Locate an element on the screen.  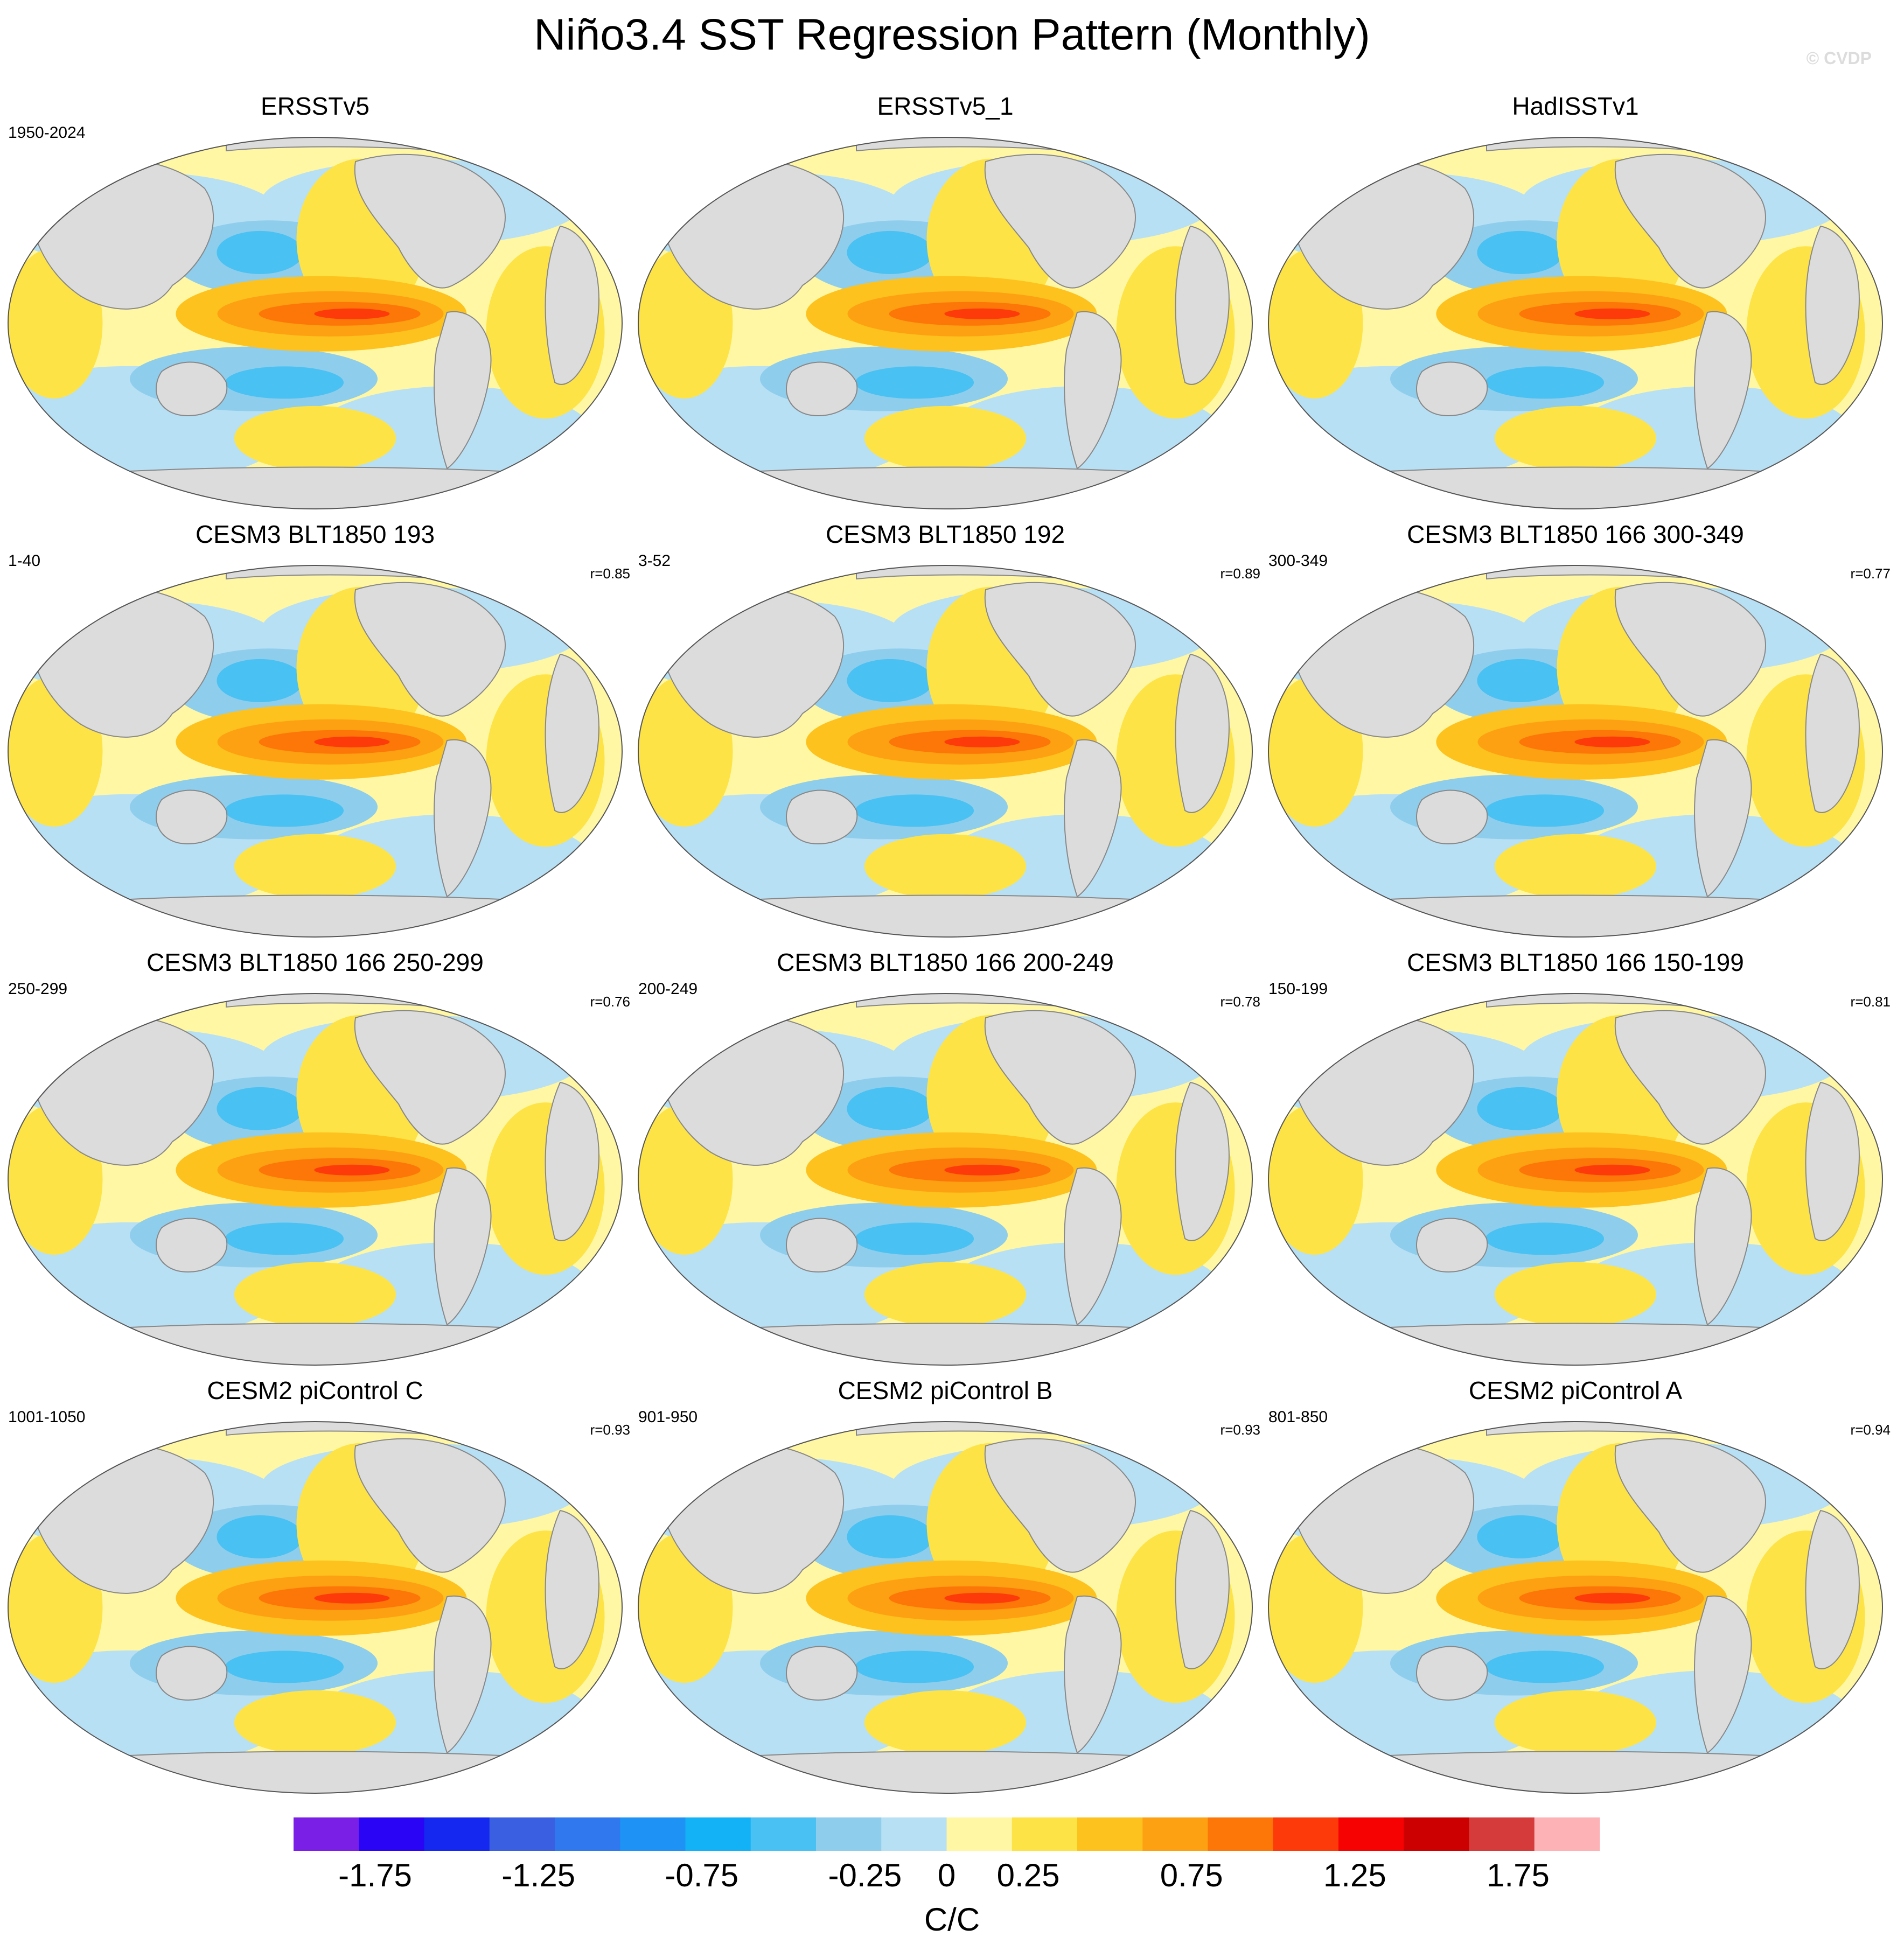
map-panel: CESM3 BLT1850 166 250-299 250-299 r=0.76 is located at coordinates (315, 1163).